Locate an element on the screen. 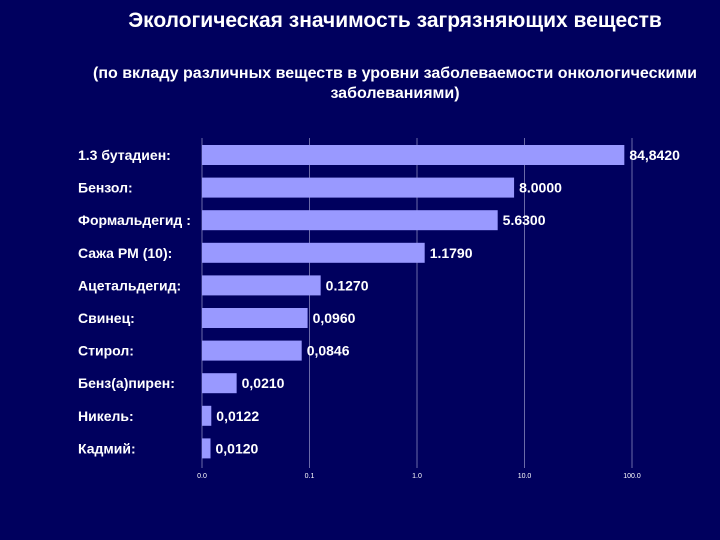  value-label: 0.1270 is located at coordinates (347, 285).